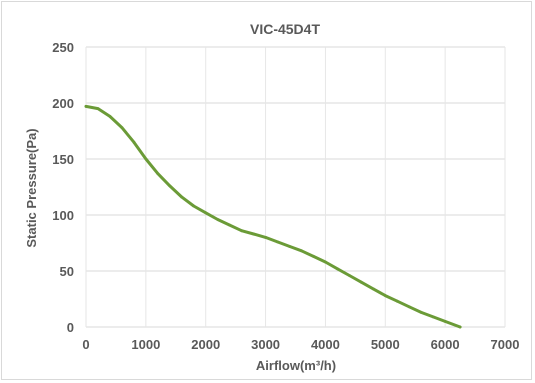  I want to click on x-tick-label: 5000, so click(385, 344).